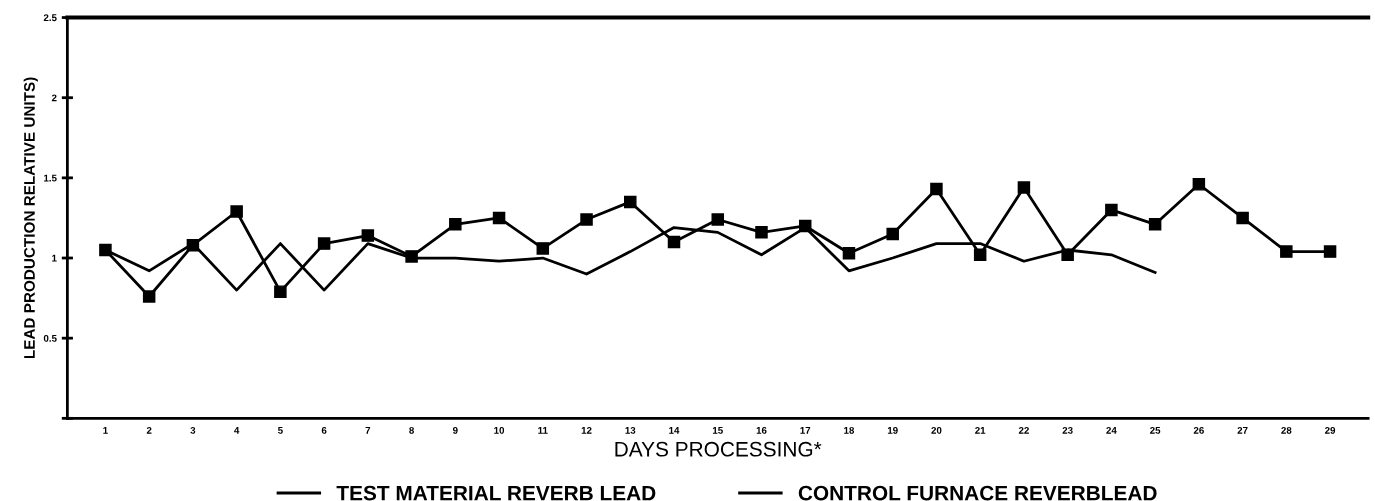  Describe the element at coordinates (1023, 430) in the screenshot. I see `x-tick-label: 22` at that location.